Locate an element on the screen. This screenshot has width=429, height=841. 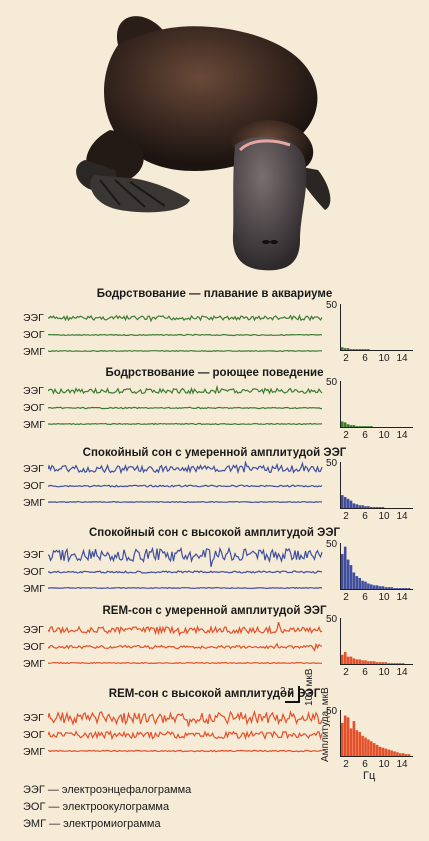
tick-label: 14 is located at coordinates (402, 435).